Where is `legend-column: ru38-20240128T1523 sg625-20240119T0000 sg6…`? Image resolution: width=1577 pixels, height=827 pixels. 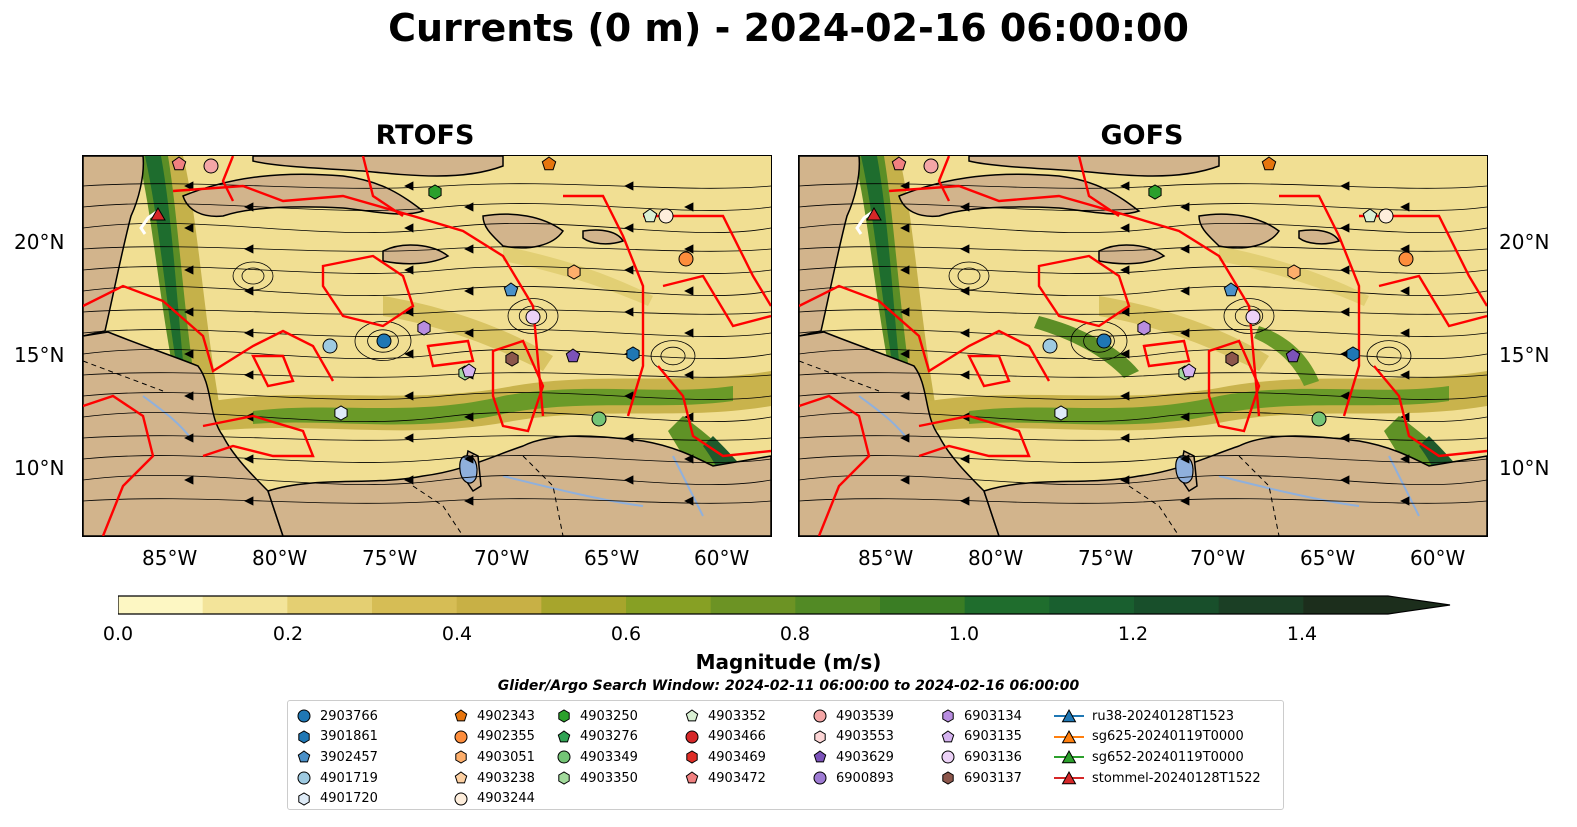
legend-column: ru38-20240128T1523 sg625-20240119T0000 sg6… is located at coordinates (1157, 747).